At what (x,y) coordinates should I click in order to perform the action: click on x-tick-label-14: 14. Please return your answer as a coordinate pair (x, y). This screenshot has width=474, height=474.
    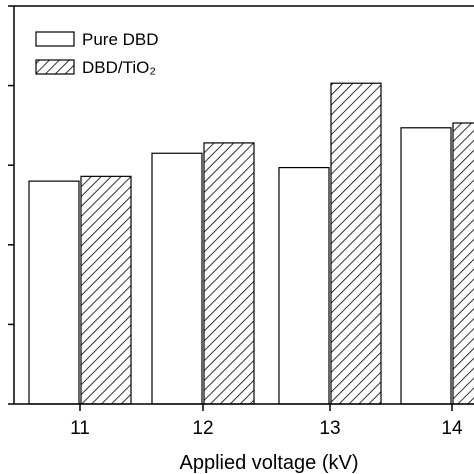
    Looking at the image, I should click on (452, 428).